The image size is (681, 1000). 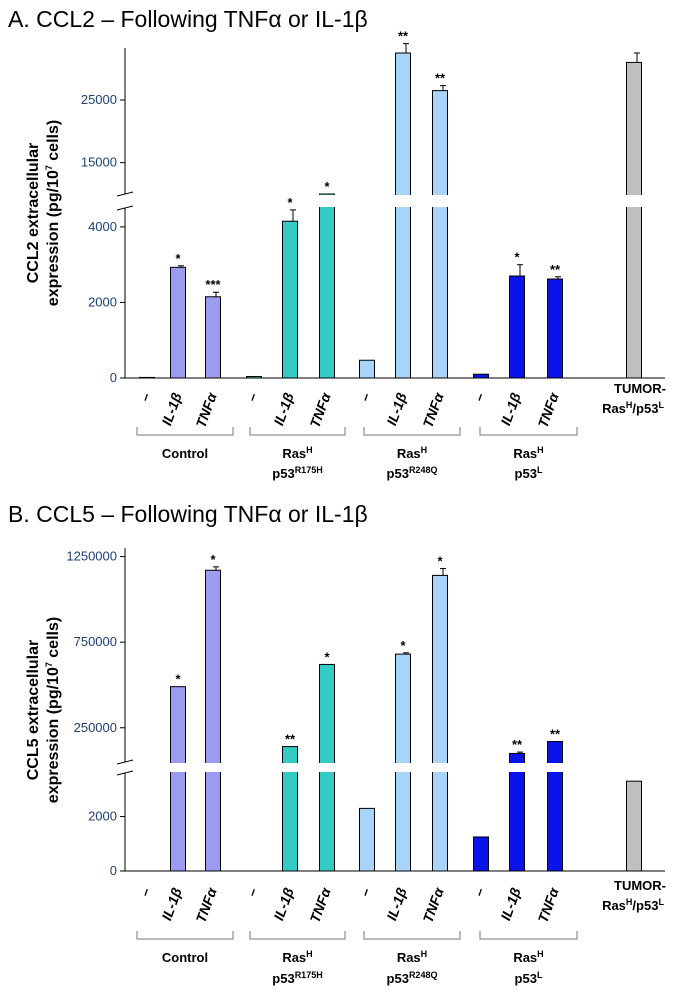 What do you see at coordinates (99, 99) in the screenshot?
I see `y-tick-label: 25000` at bounding box center [99, 99].